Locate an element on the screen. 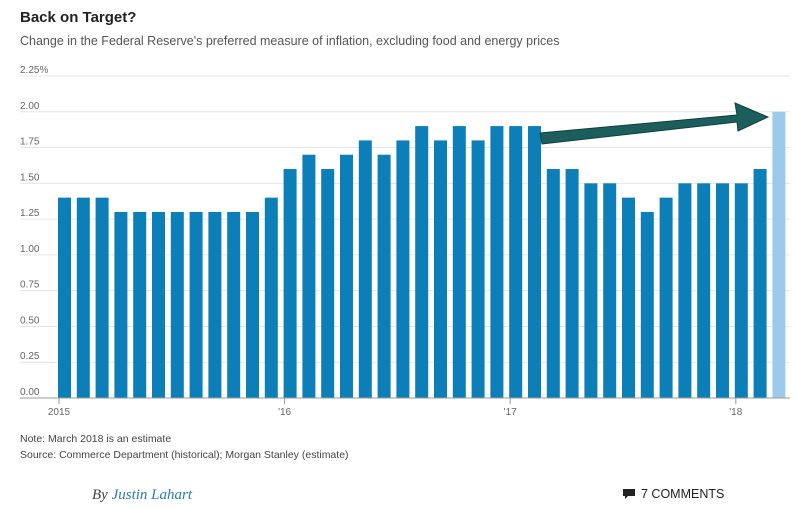 Image resolution: width=796 pixels, height=509 pixels. y-tick-label: 1.75 is located at coordinates (30, 142).